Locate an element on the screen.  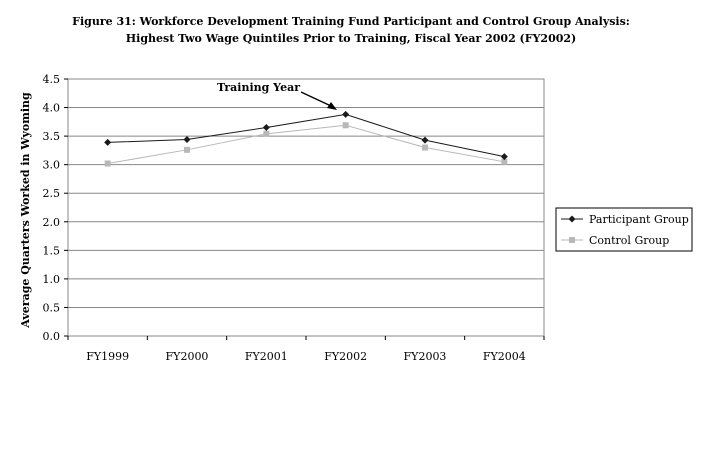
y-axis-title: Average Quarters Worked in Wyoming is located at coordinates (25, 210).